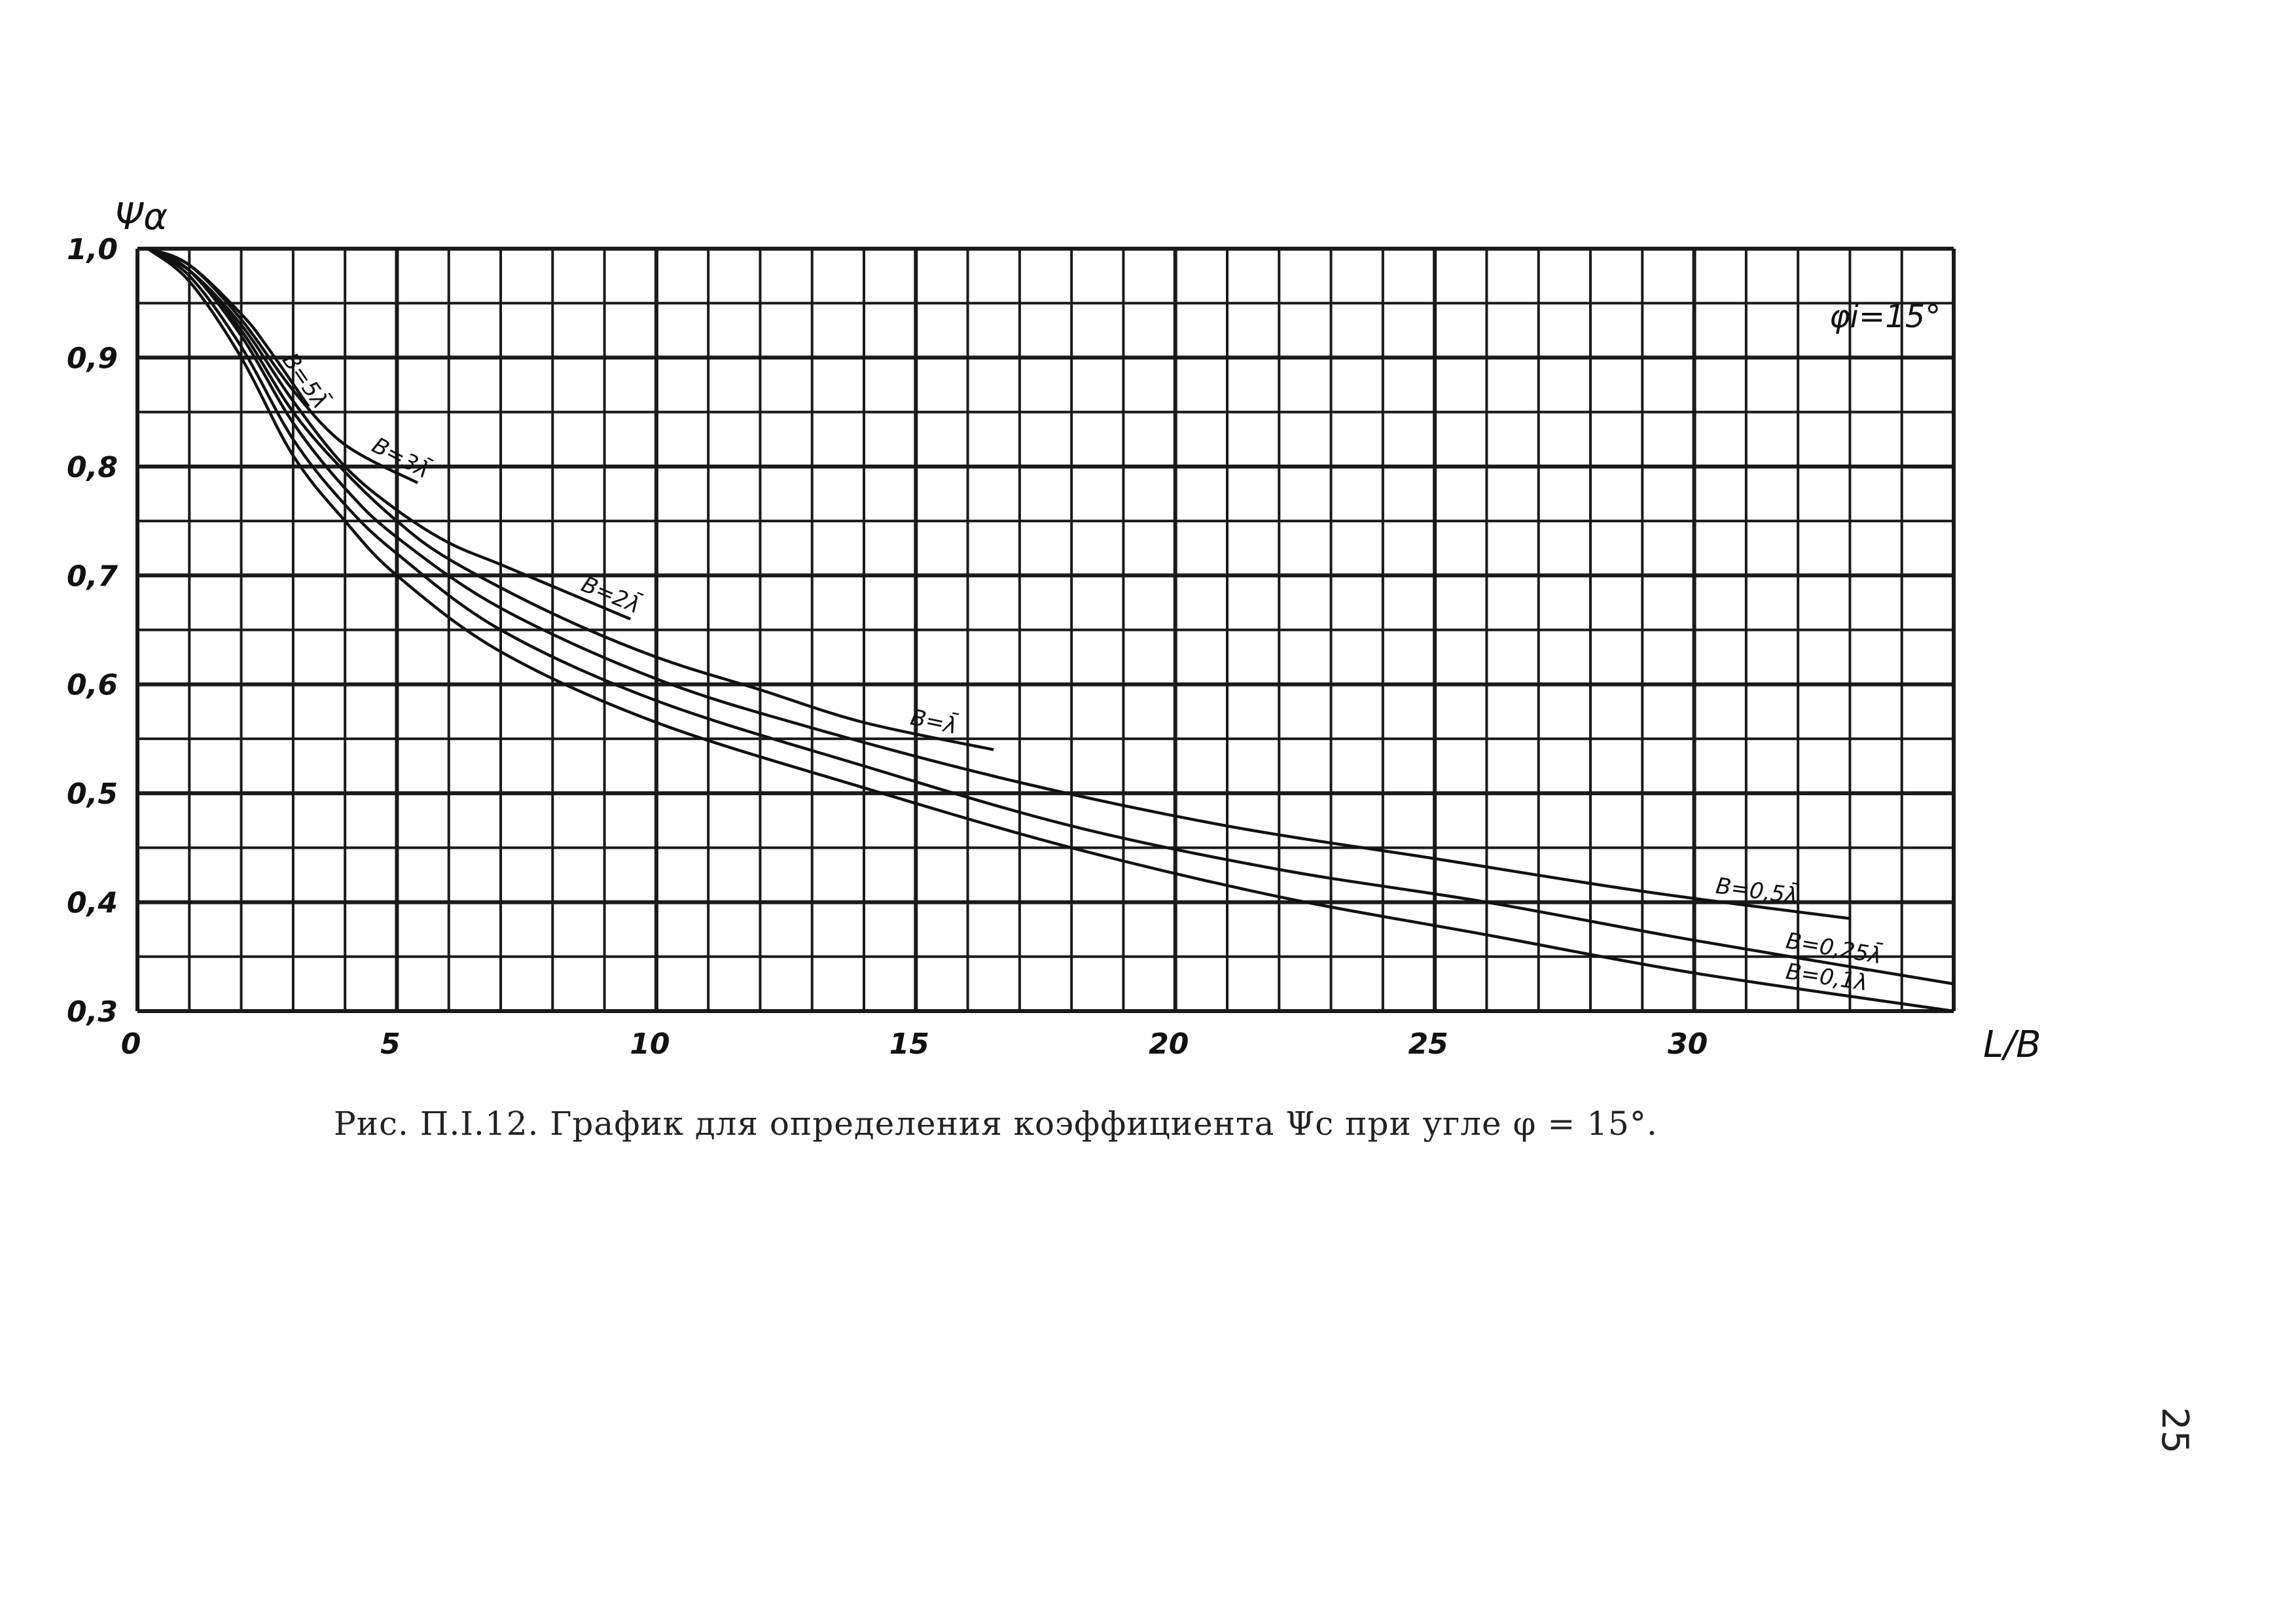 This screenshot has width=2296, height=1623. What do you see at coordinates (92, 686) in the screenshot?
I see `y-tick-label: 0,6` at bounding box center [92, 686].